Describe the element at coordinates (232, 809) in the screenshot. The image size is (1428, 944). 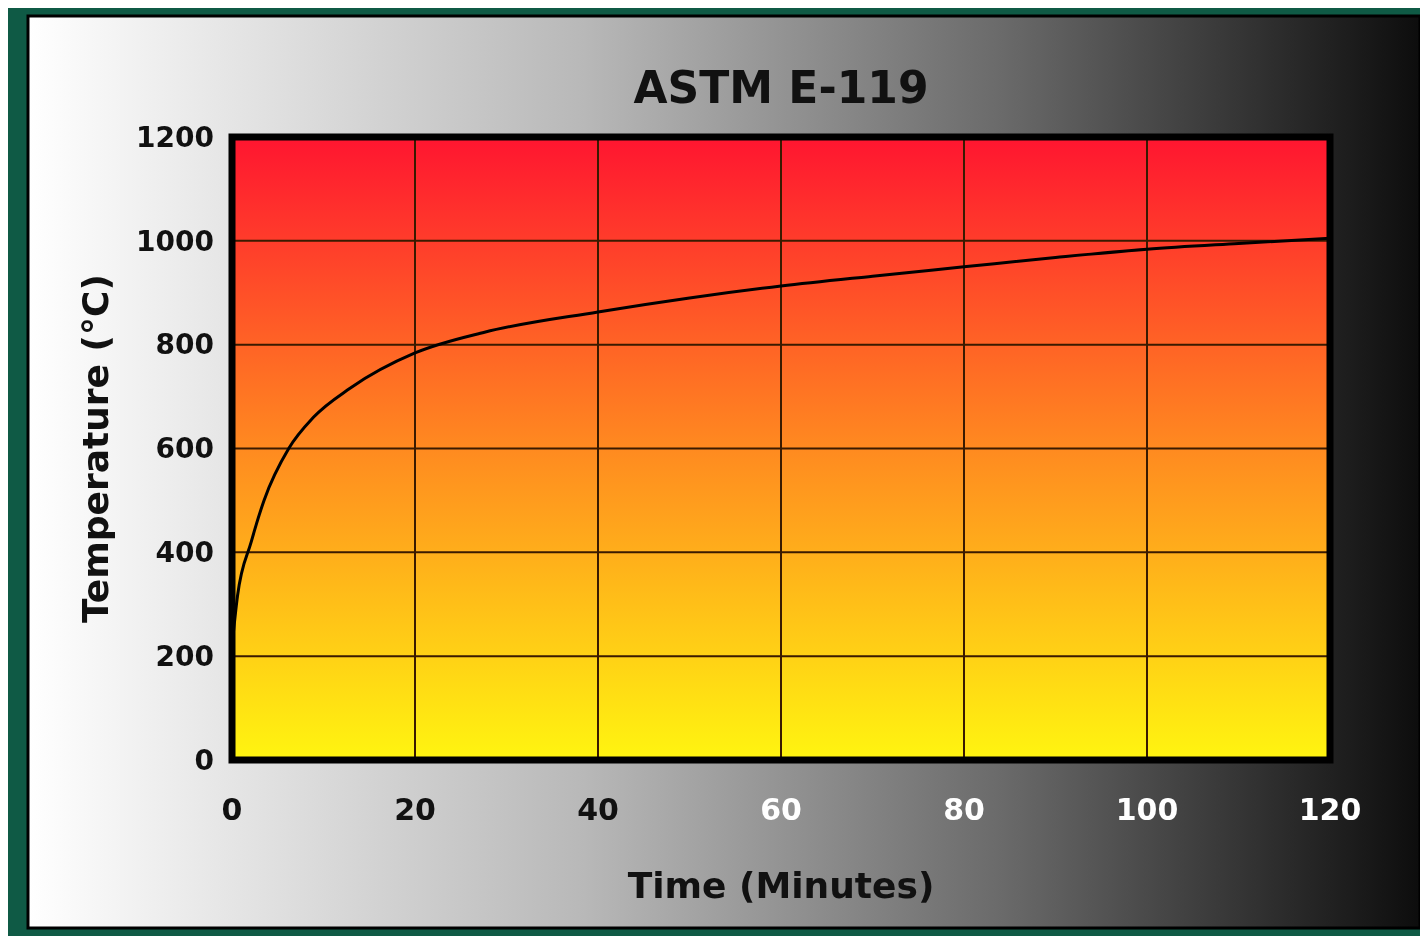
I see `x-tick-label: 0` at that location.